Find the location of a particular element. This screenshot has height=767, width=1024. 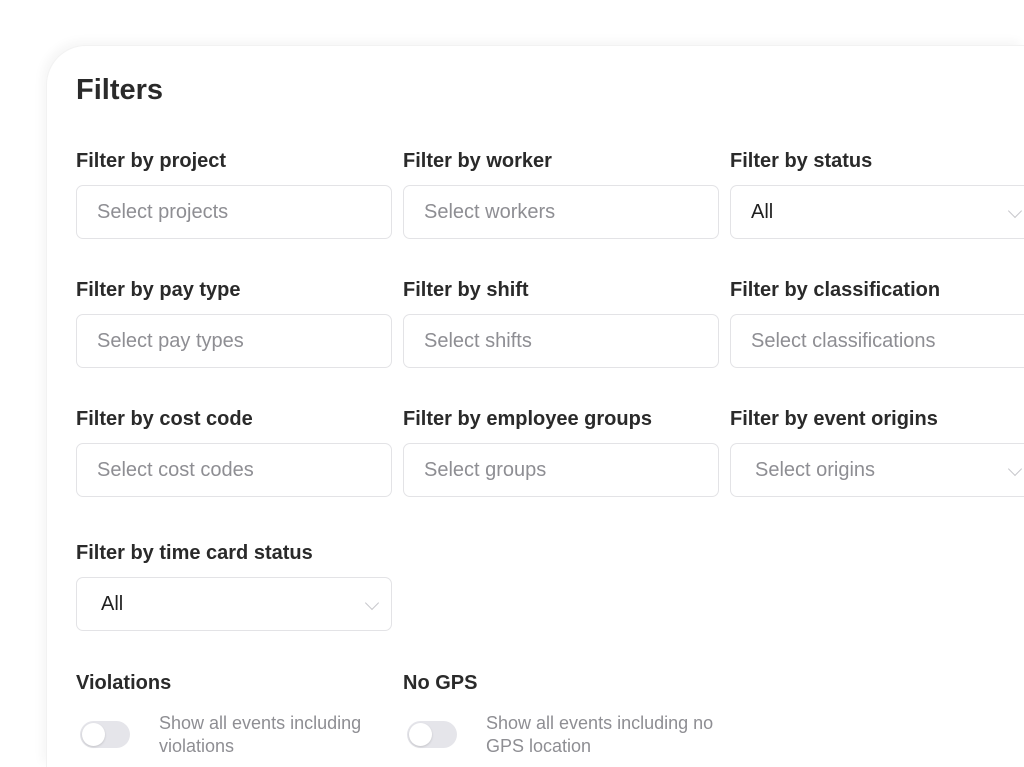

project-label: Filter by project is located at coordinates (151, 161).